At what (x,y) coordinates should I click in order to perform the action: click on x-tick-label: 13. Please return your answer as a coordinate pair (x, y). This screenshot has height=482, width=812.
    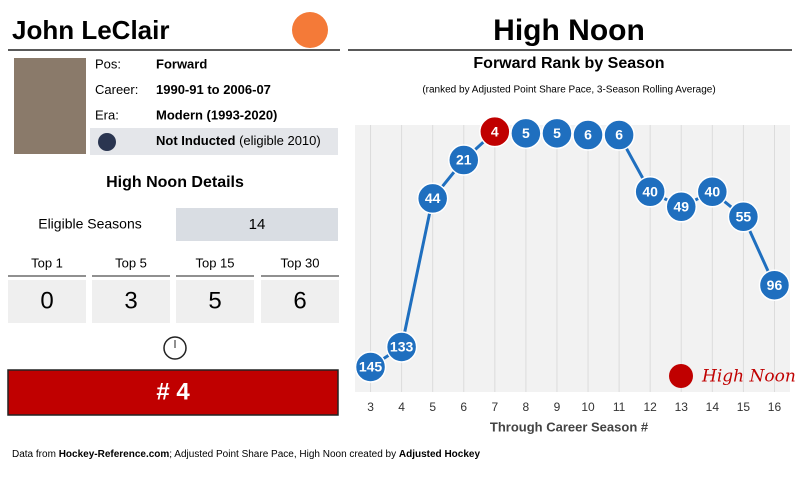
    Looking at the image, I should click on (682, 407).